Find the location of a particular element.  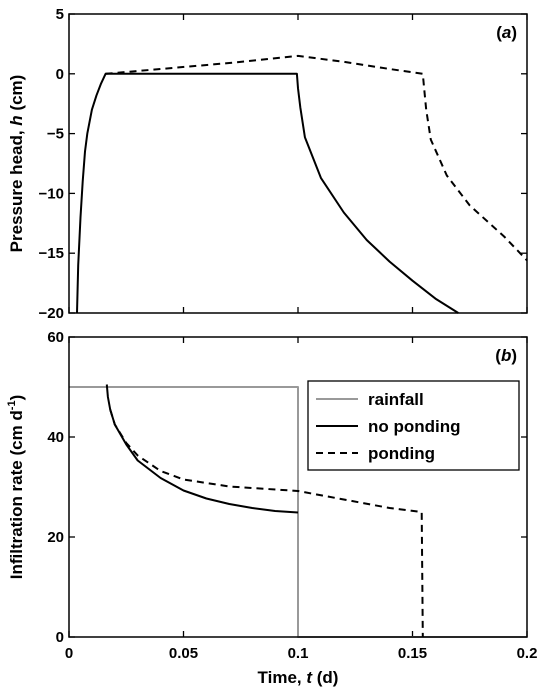

y-tick-label: 20 is located at coordinates (55, 537).